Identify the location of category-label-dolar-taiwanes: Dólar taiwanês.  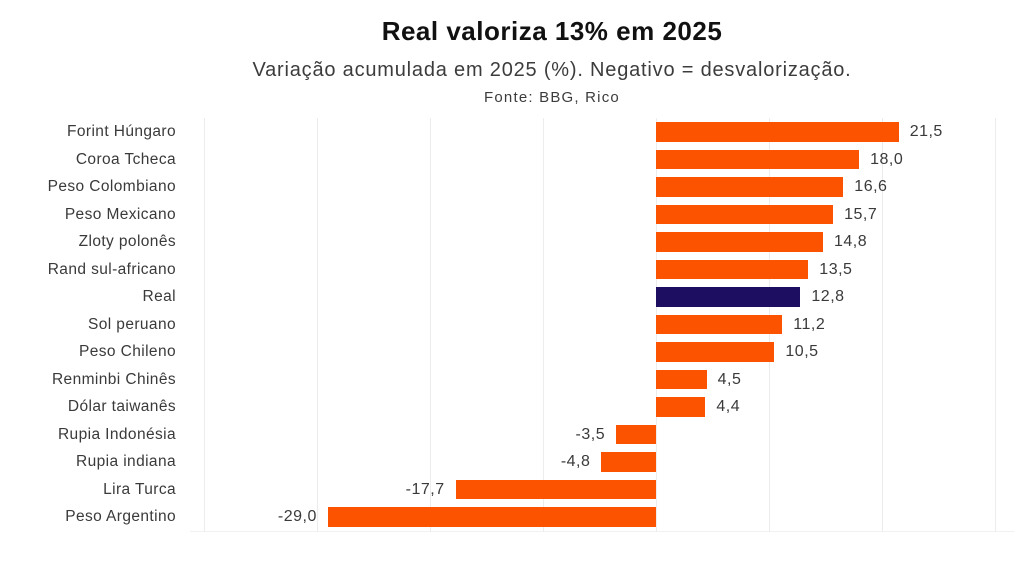
(121, 406).